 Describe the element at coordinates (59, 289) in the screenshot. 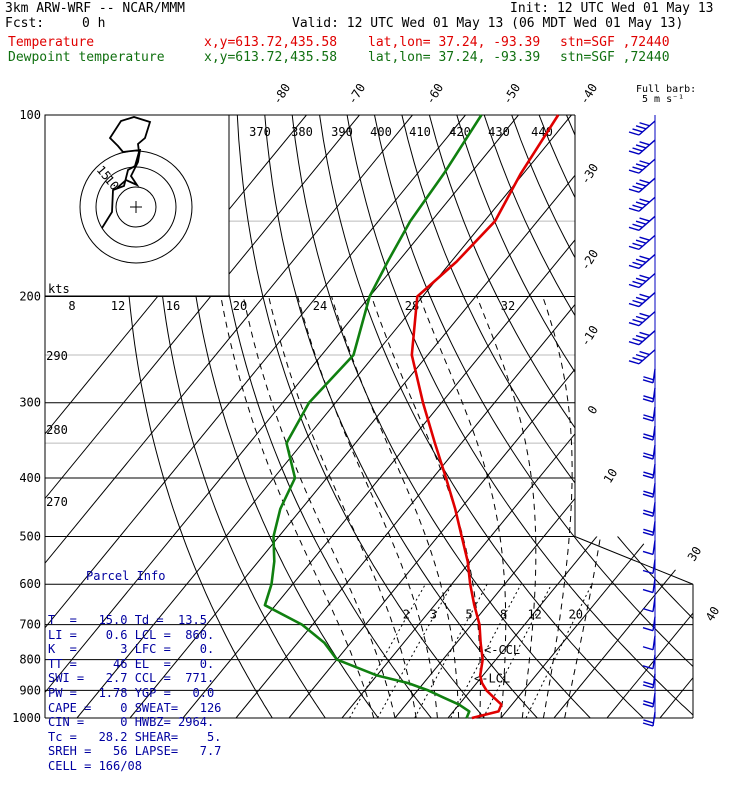

I see `hodograph-units: kts` at that location.